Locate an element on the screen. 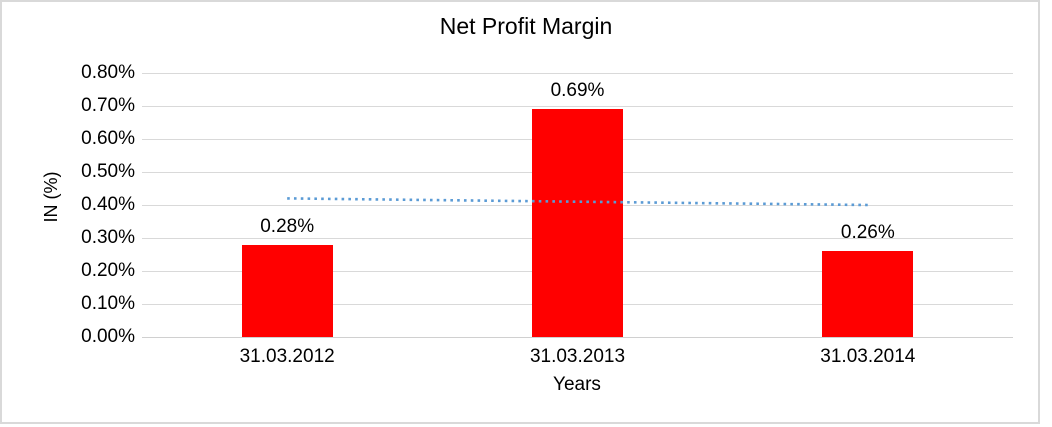  y-tick-label: 0.50% is located at coordinates (108, 171).